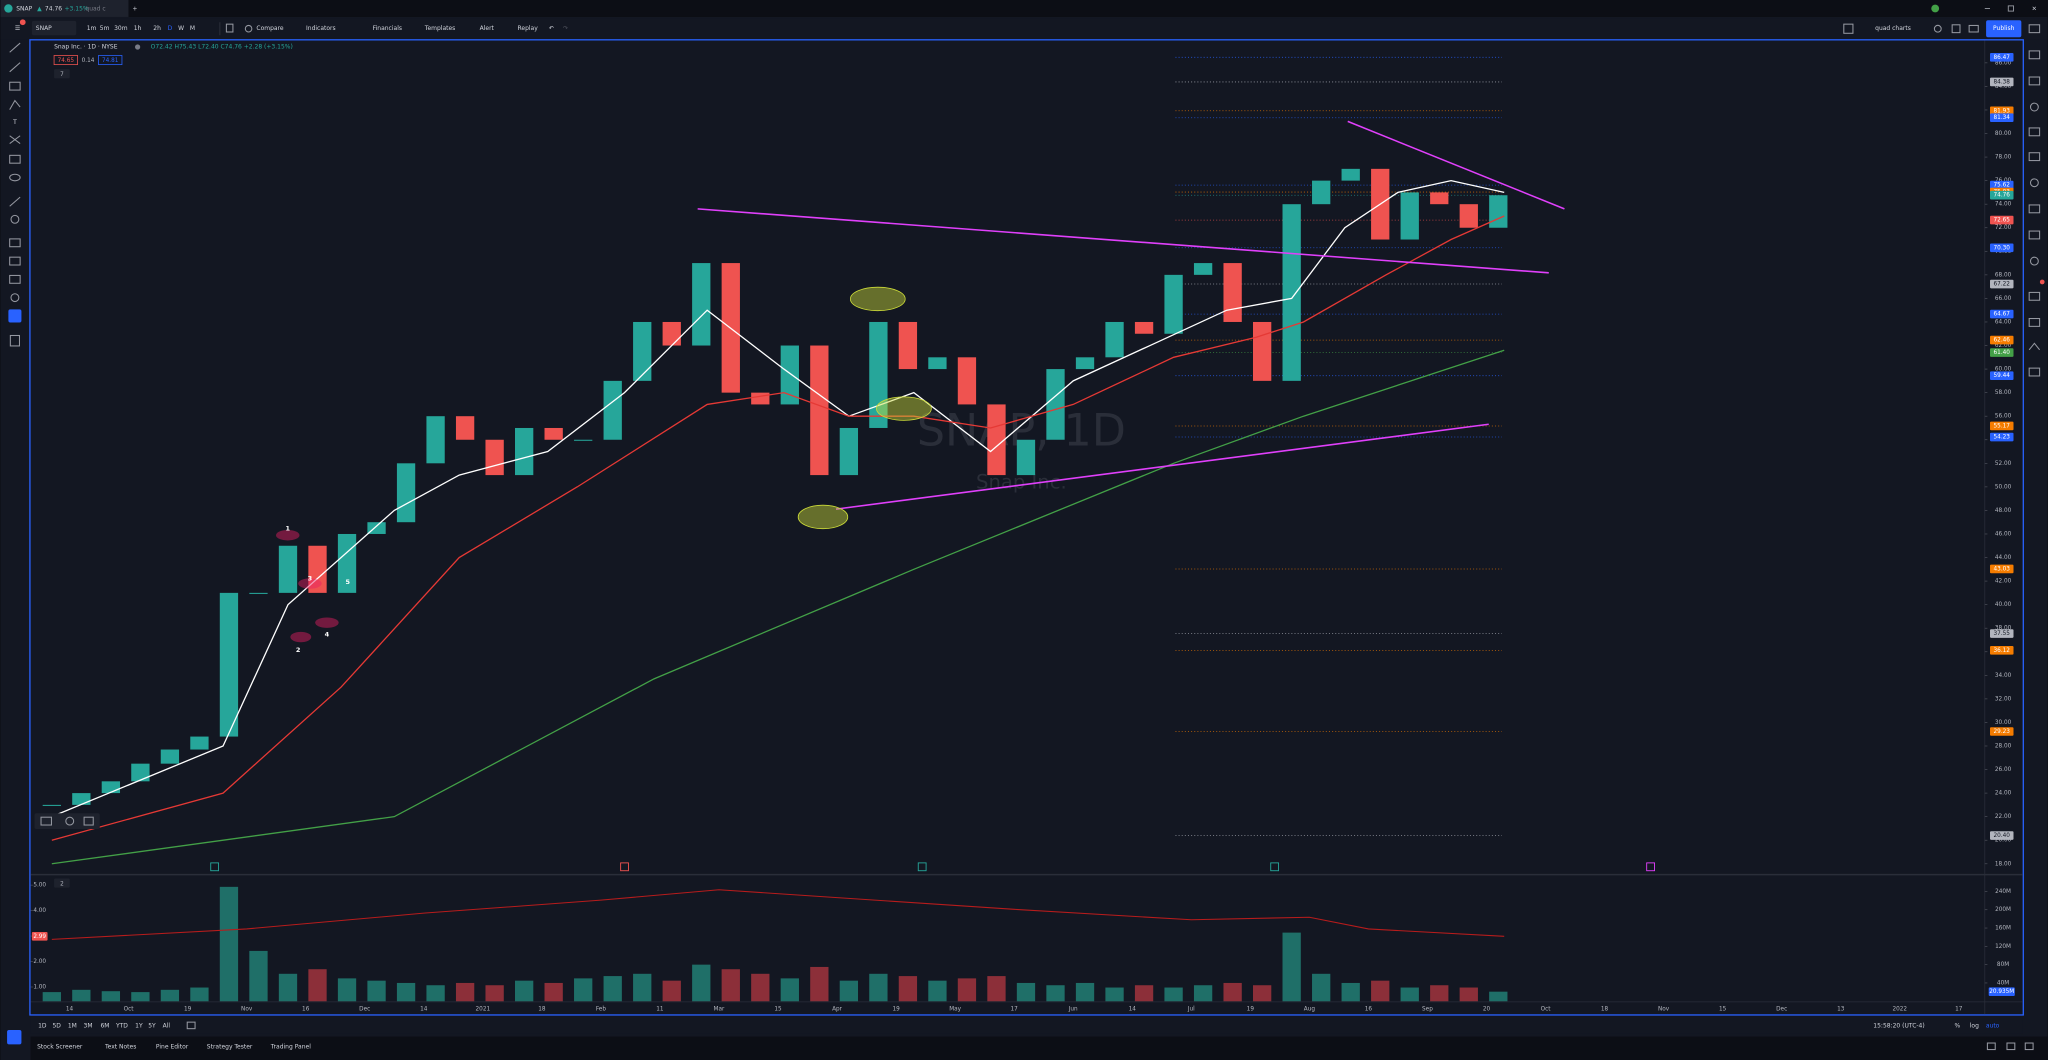  Describe the element at coordinates (15, 159) in the screenshot. I see `measure-tool` at that location.